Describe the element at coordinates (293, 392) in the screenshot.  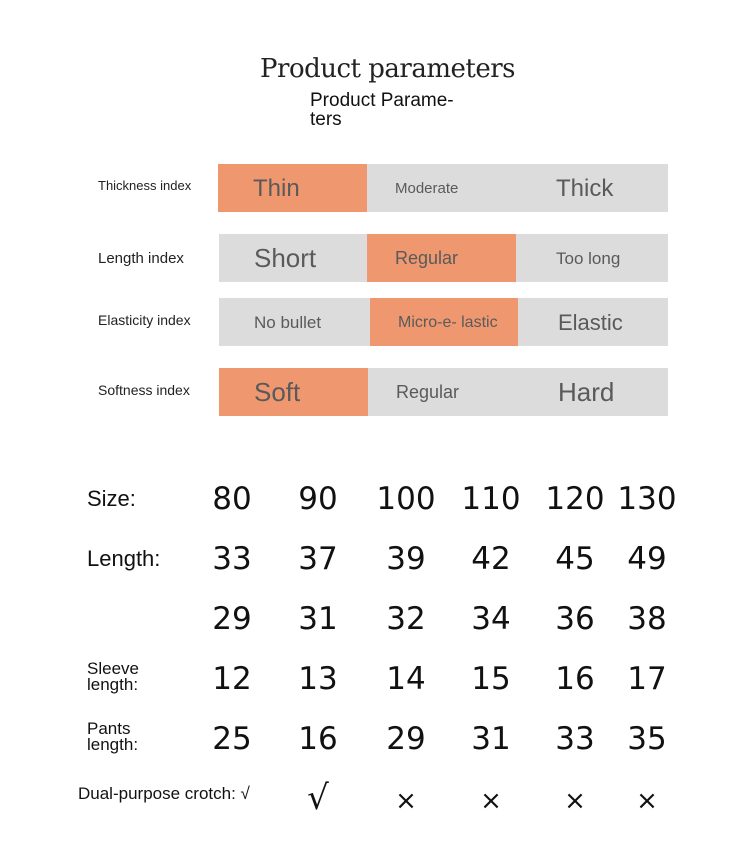
I see `index-option-selected: Soft` at that location.